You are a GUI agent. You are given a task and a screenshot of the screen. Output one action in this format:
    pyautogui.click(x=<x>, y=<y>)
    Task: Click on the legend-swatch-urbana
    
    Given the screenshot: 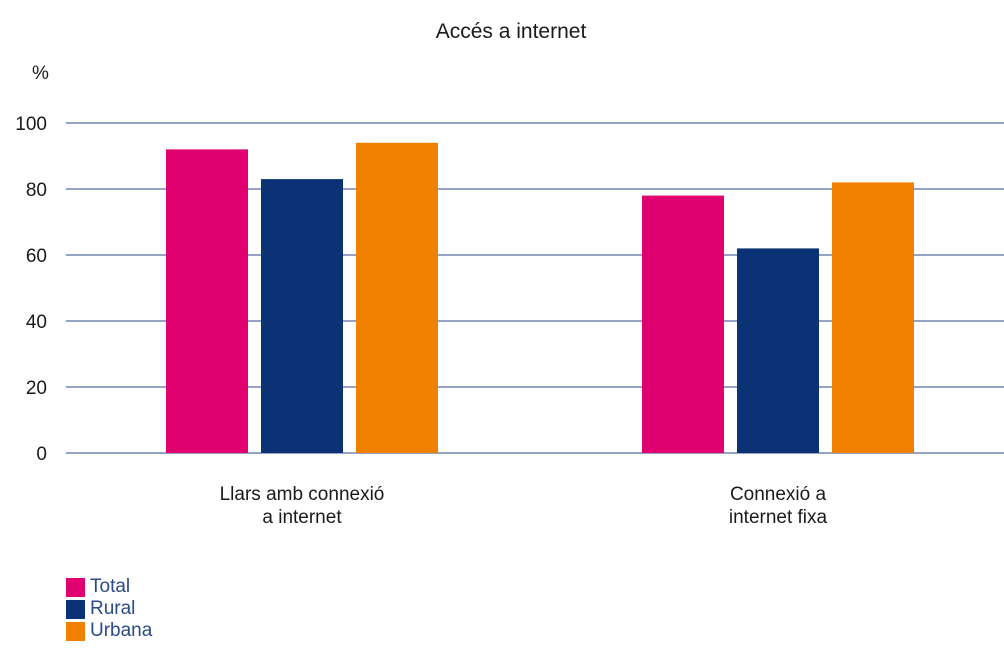 What is the action you would take?
    pyautogui.click(x=75, y=631)
    